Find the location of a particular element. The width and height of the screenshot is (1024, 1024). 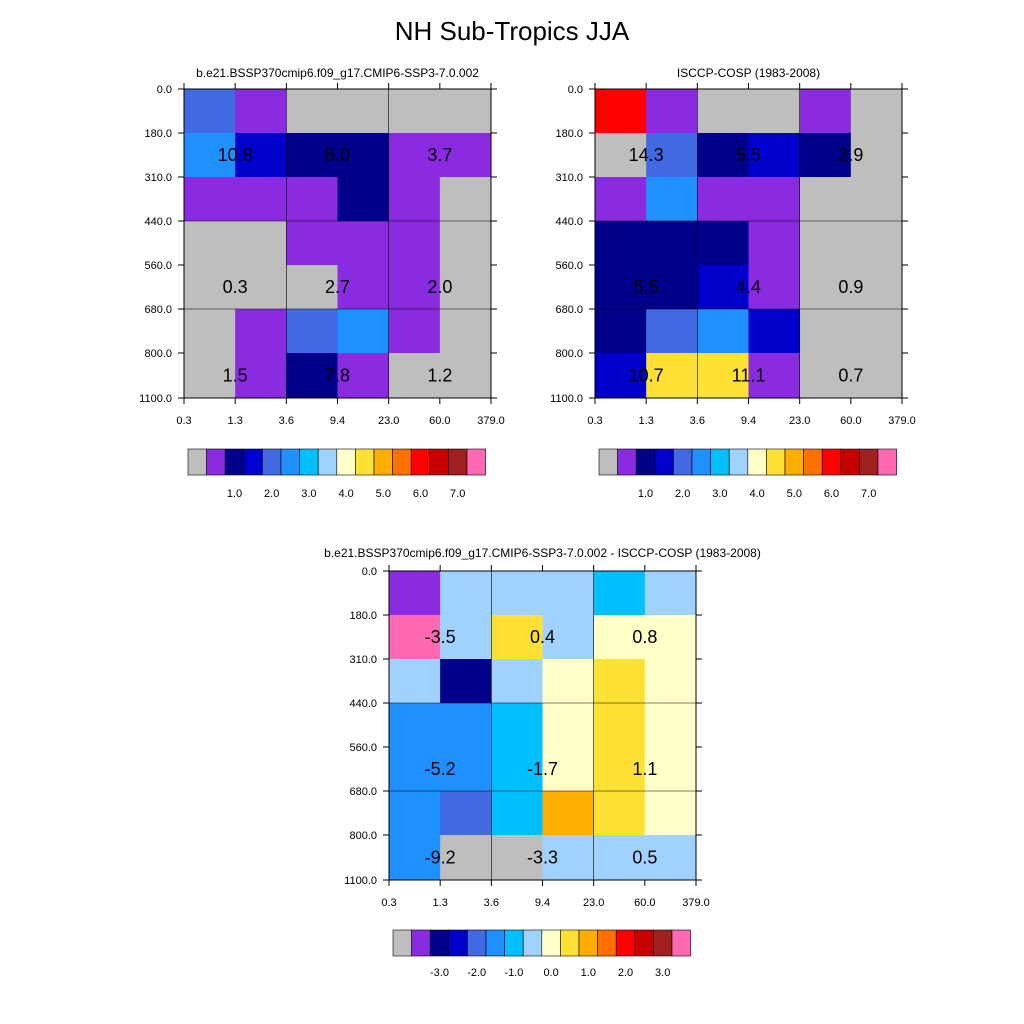

cell-value-label: 5.5 is located at coordinates (646, 287).